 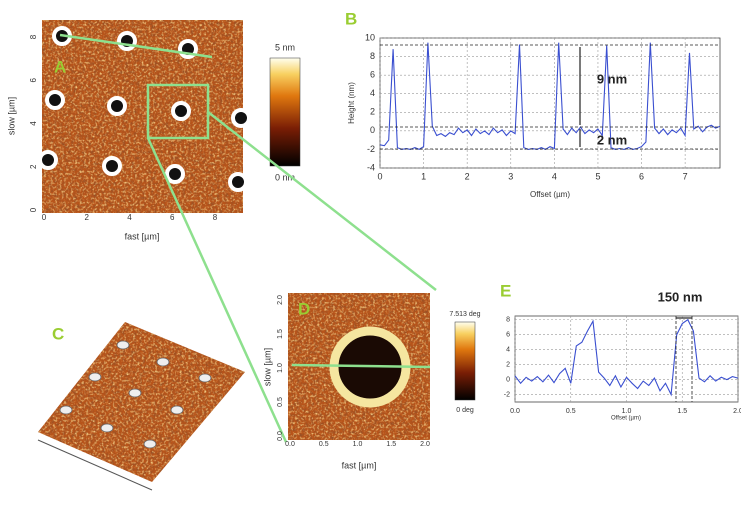 I want to click on colorbar-min: 0 deg, so click(x=465, y=410).